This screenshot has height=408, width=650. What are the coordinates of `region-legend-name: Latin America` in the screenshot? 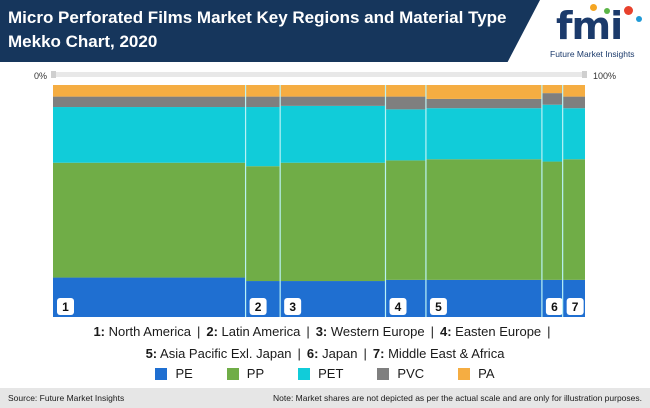 It's located at (259, 331).